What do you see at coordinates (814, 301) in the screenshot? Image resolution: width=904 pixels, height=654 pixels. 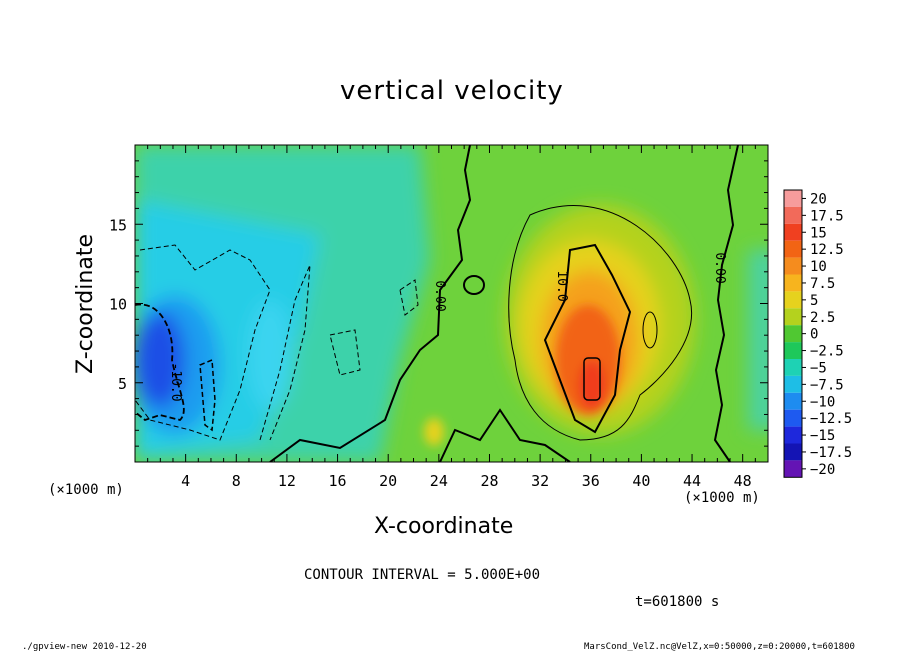 I see `colorbar-label: 5` at bounding box center [814, 301].